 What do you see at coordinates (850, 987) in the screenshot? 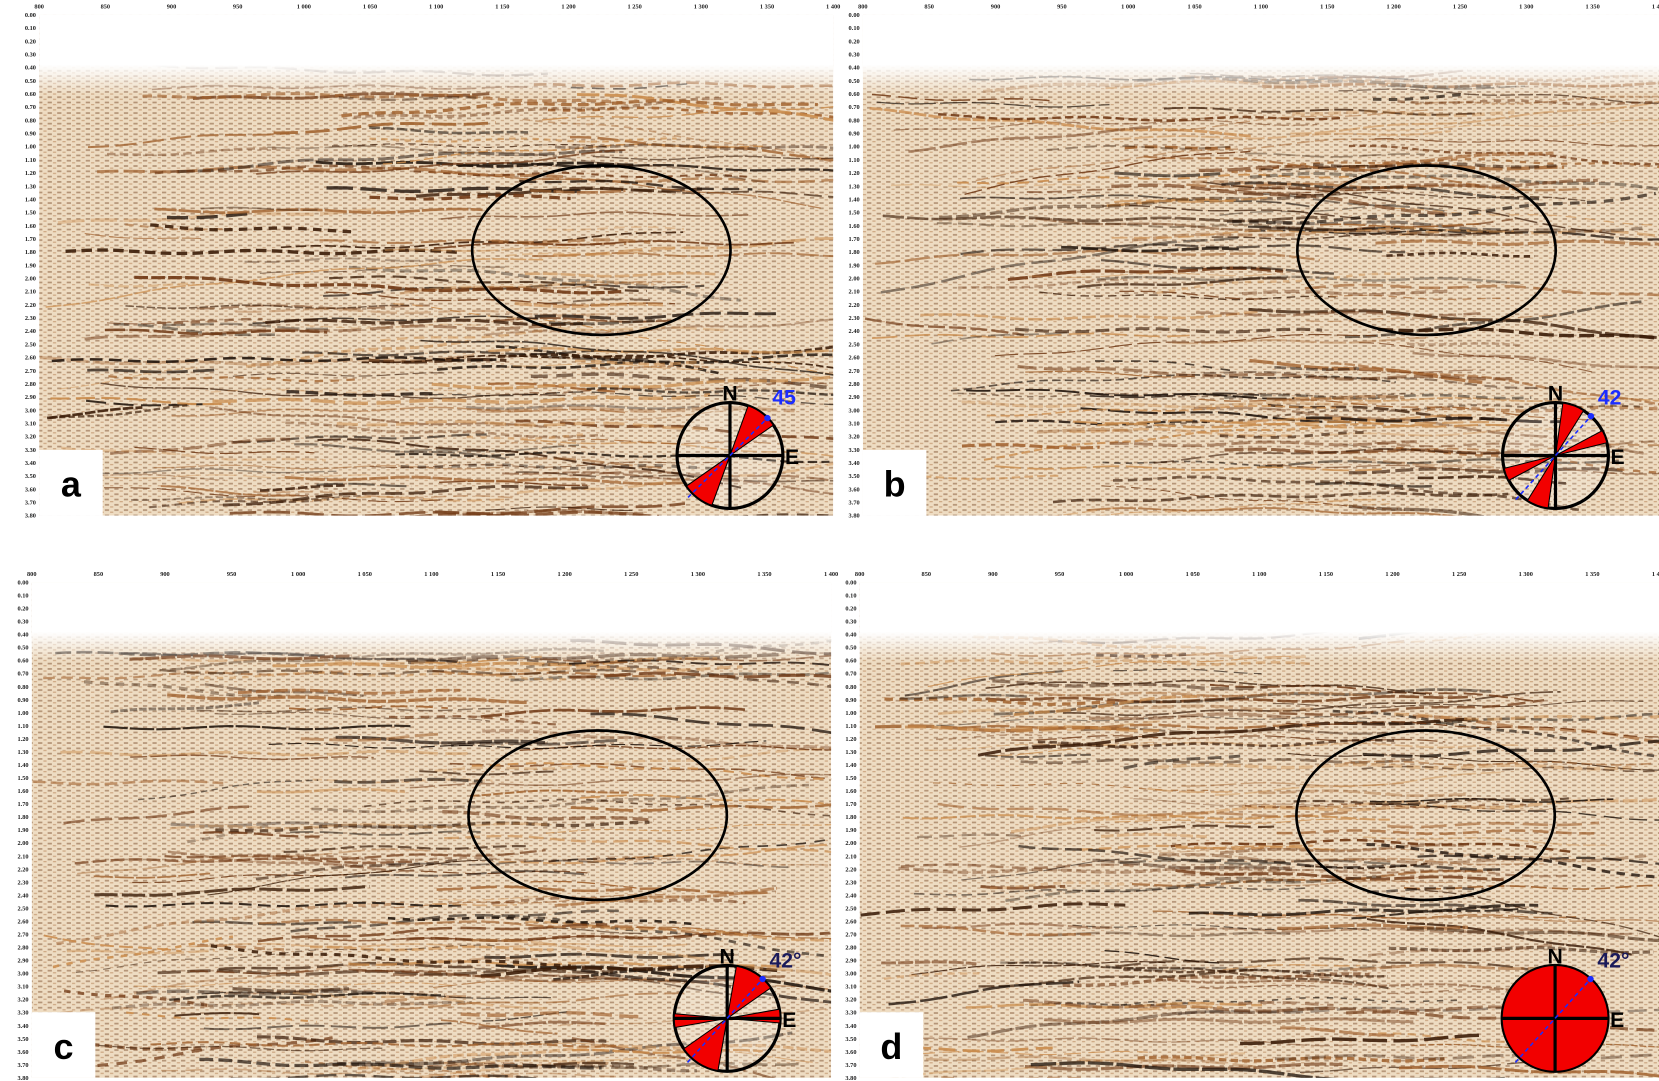
I see `y-tick-label: 3.10` at bounding box center [850, 987].